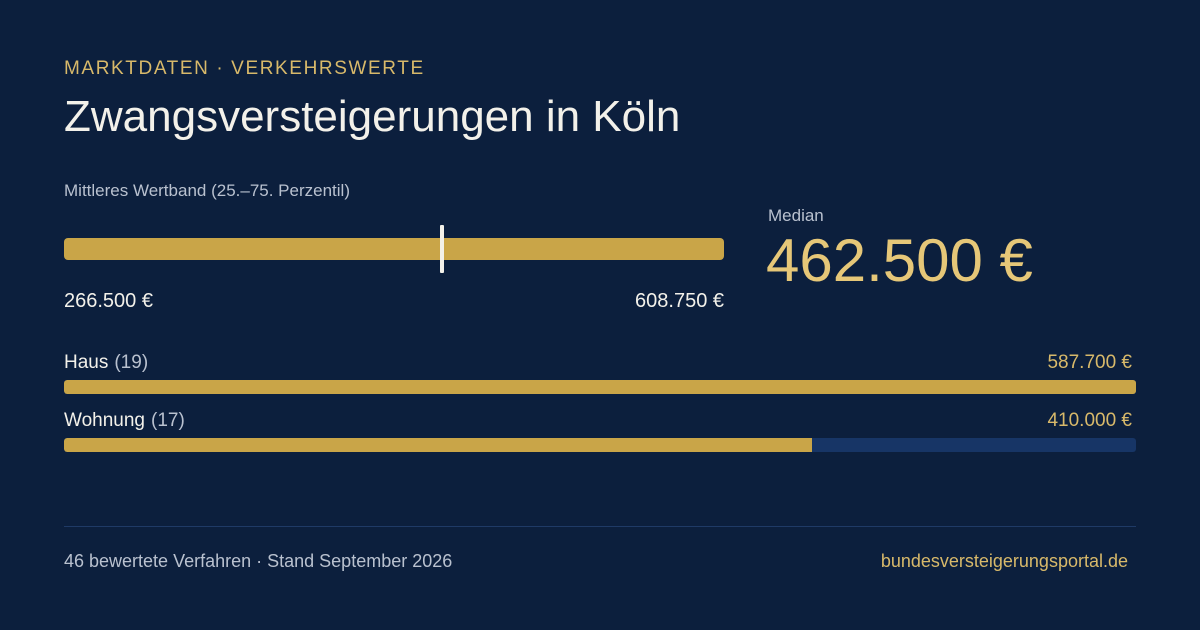  What do you see at coordinates (441, 249) in the screenshot?
I see `median-marker` at bounding box center [441, 249].